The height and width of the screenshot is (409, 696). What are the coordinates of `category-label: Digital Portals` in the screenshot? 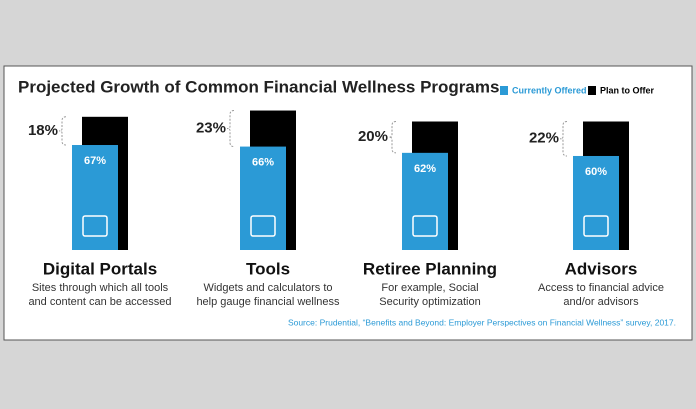 It's located at (100, 268).